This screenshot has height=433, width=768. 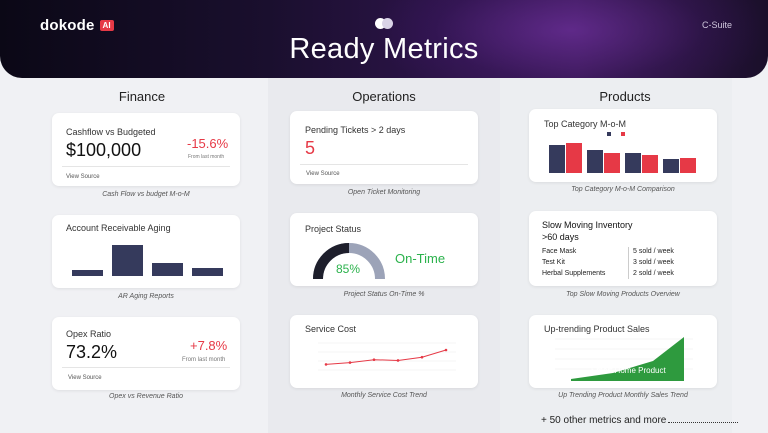 I want to click on top-category-card: Top Category M-o-M, so click(x=623, y=145).